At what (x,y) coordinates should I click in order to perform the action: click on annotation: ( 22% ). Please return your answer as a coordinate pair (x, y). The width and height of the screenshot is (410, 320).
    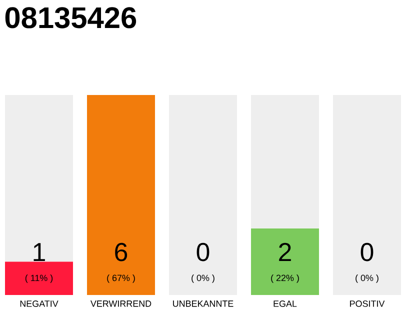
    Looking at the image, I should click on (285, 278).